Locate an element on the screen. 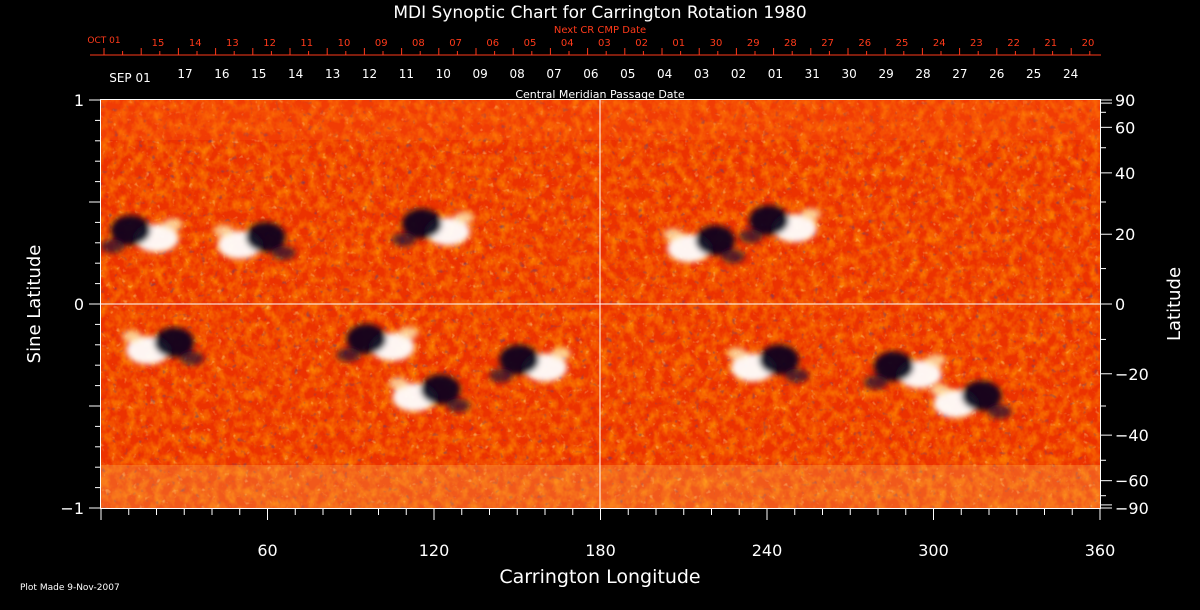 Image resolution: width=1200 pixels, height=610 pixels. y2-tick-label: −20 is located at coordinates (1132, 374).